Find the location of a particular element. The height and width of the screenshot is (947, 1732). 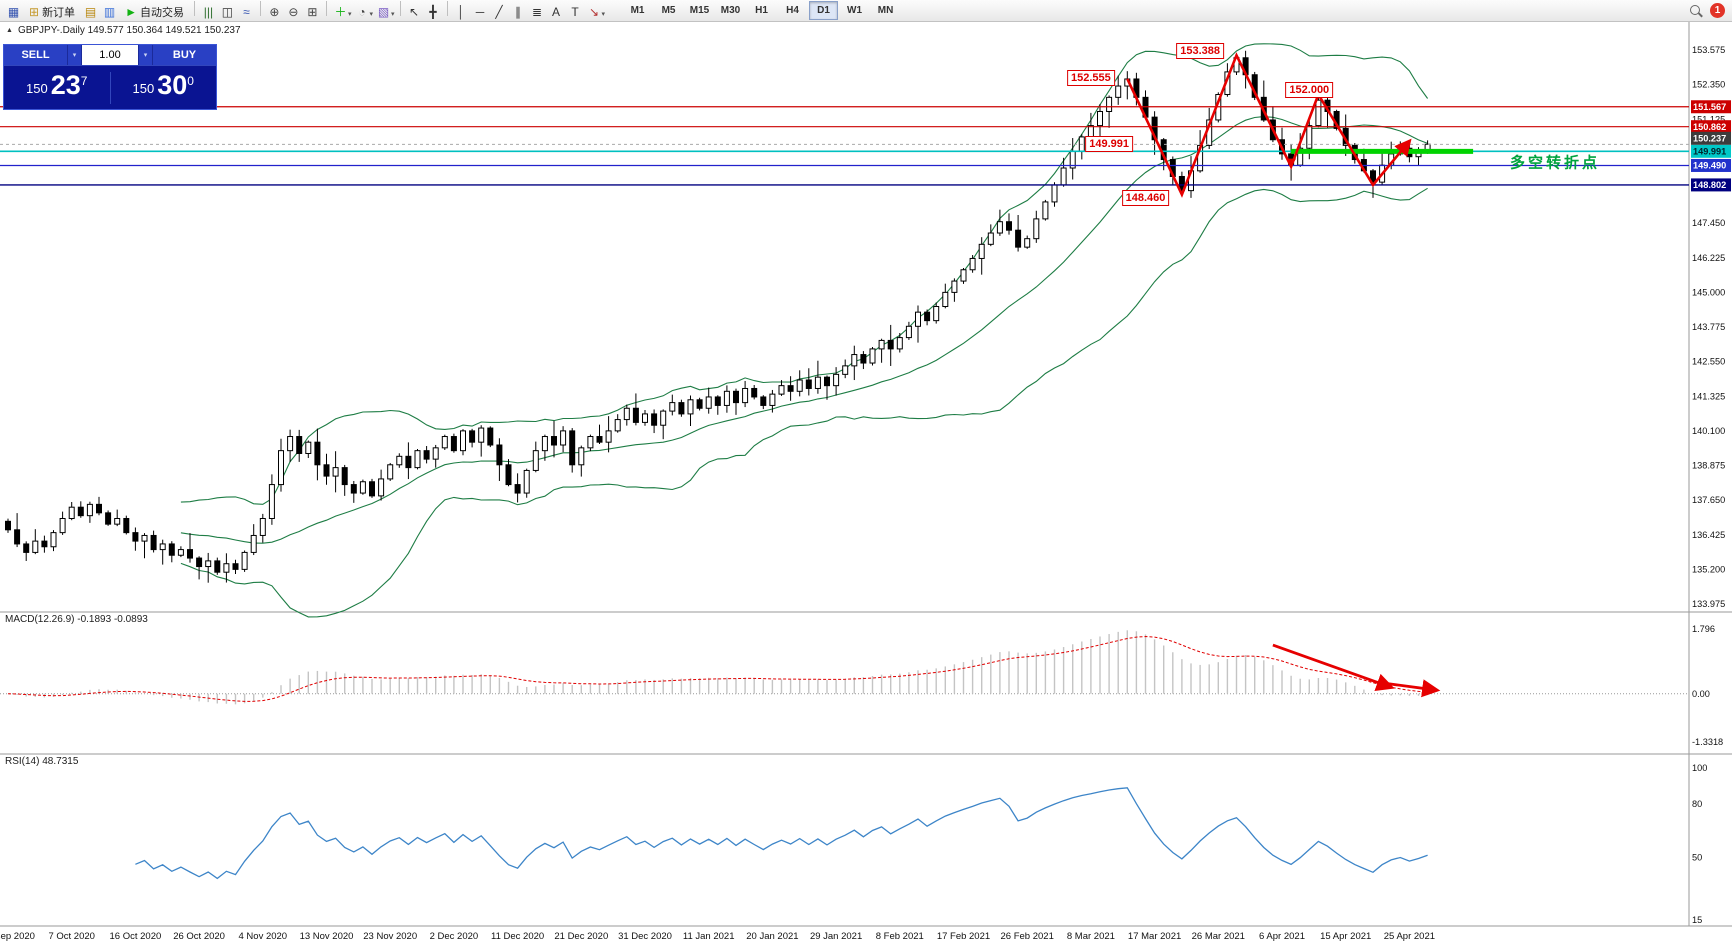

horizontal-level-lines is located at coordinates (844, 146).